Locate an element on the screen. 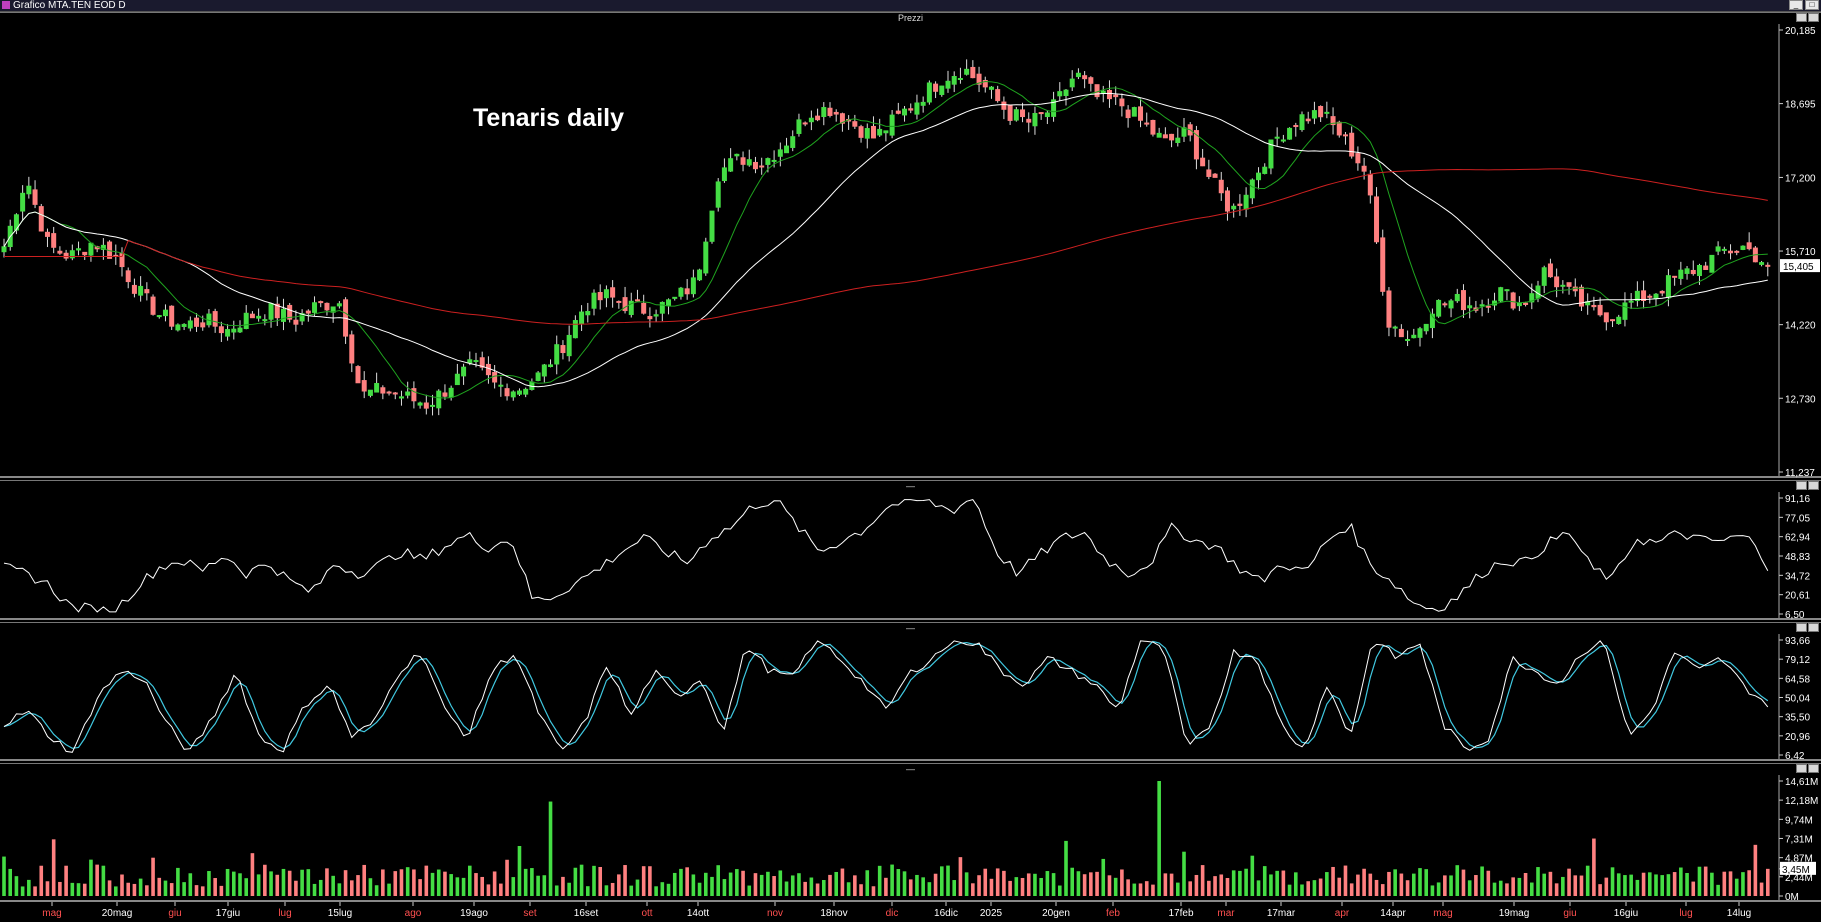 The height and width of the screenshot is (922, 1821). x-axis-label: 14ott is located at coordinates (698, 913).